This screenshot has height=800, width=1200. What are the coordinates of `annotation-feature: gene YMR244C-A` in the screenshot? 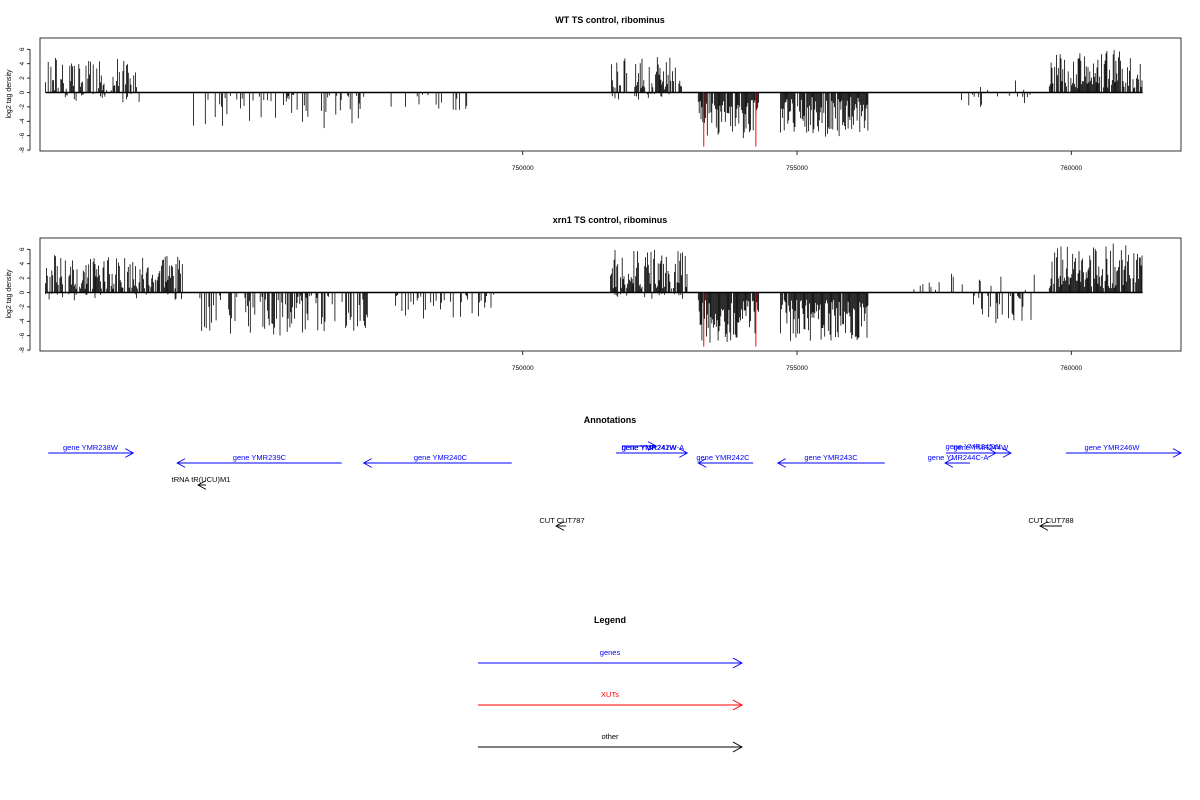 It's located at (958, 460).